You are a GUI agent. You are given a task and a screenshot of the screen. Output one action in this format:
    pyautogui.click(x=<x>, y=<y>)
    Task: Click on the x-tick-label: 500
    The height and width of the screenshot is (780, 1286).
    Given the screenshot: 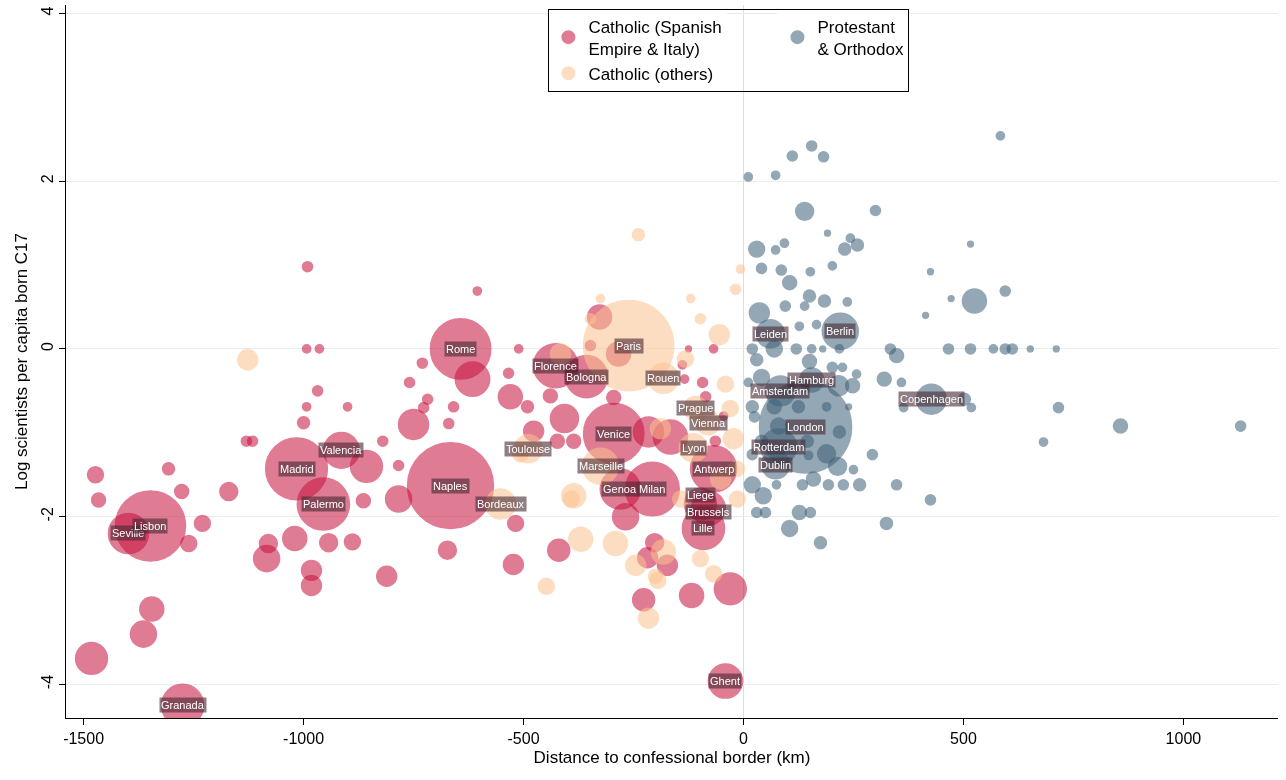 What is the action you would take?
    pyautogui.click(x=963, y=739)
    